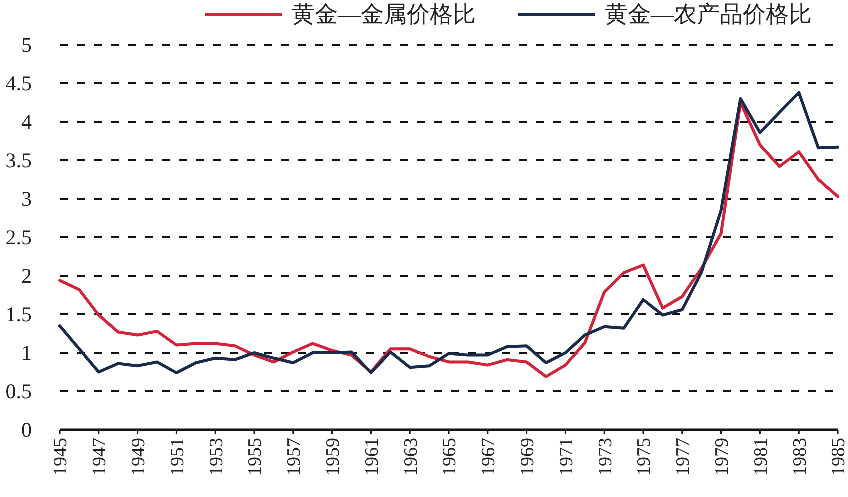 The width and height of the screenshot is (848, 497). What do you see at coordinates (19, 314) in the screenshot?
I see `y-tick-label: 1.5` at bounding box center [19, 314].